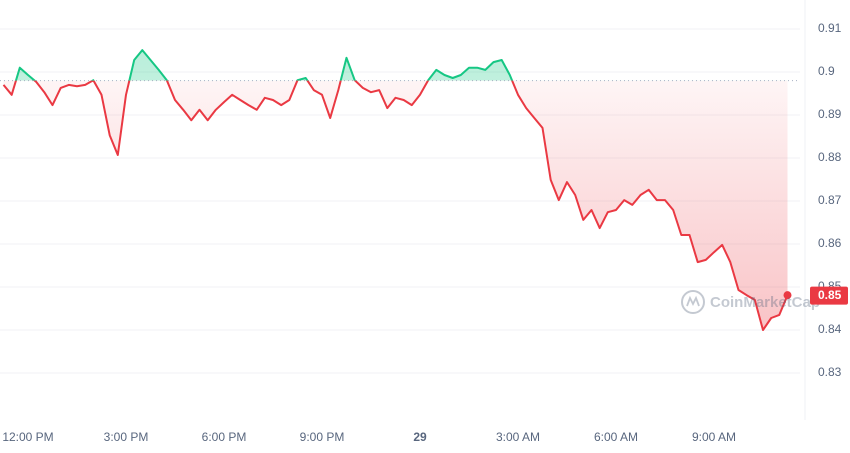 This screenshot has height=453, width=850. What do you see at coordinates (714, 437) in the screenshot?
I see `x-tick-label: 9:00 AM` at bounding box center [714, 437].